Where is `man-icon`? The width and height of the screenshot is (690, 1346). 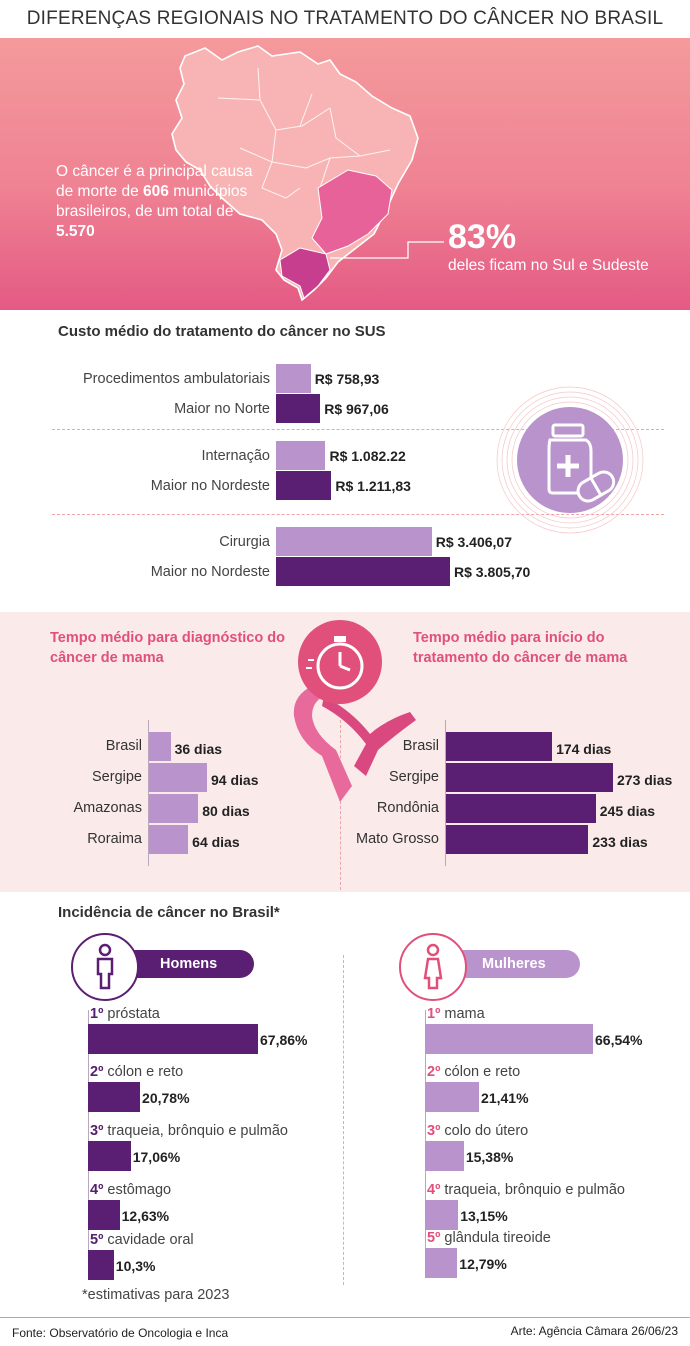 man-icon is located at coordinates (105, 967).